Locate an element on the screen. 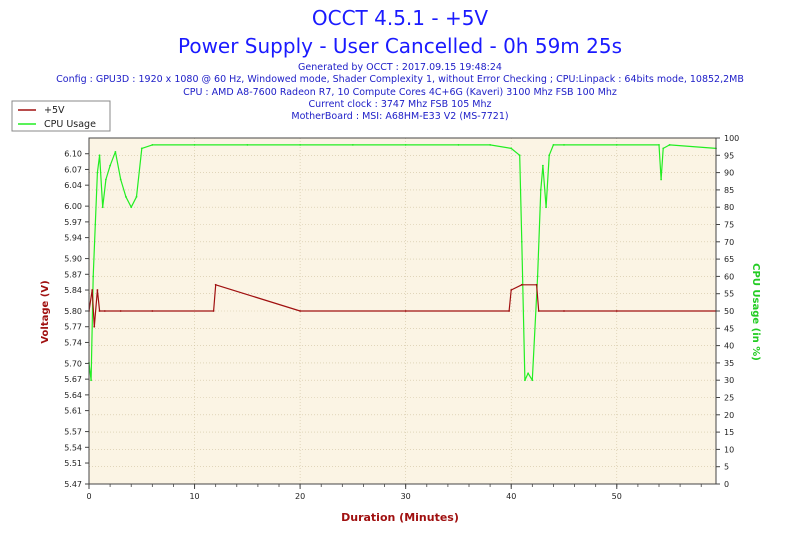 The width and height of the screenshot is (800, 533). series-voltage is located at coordinates (402, 305).